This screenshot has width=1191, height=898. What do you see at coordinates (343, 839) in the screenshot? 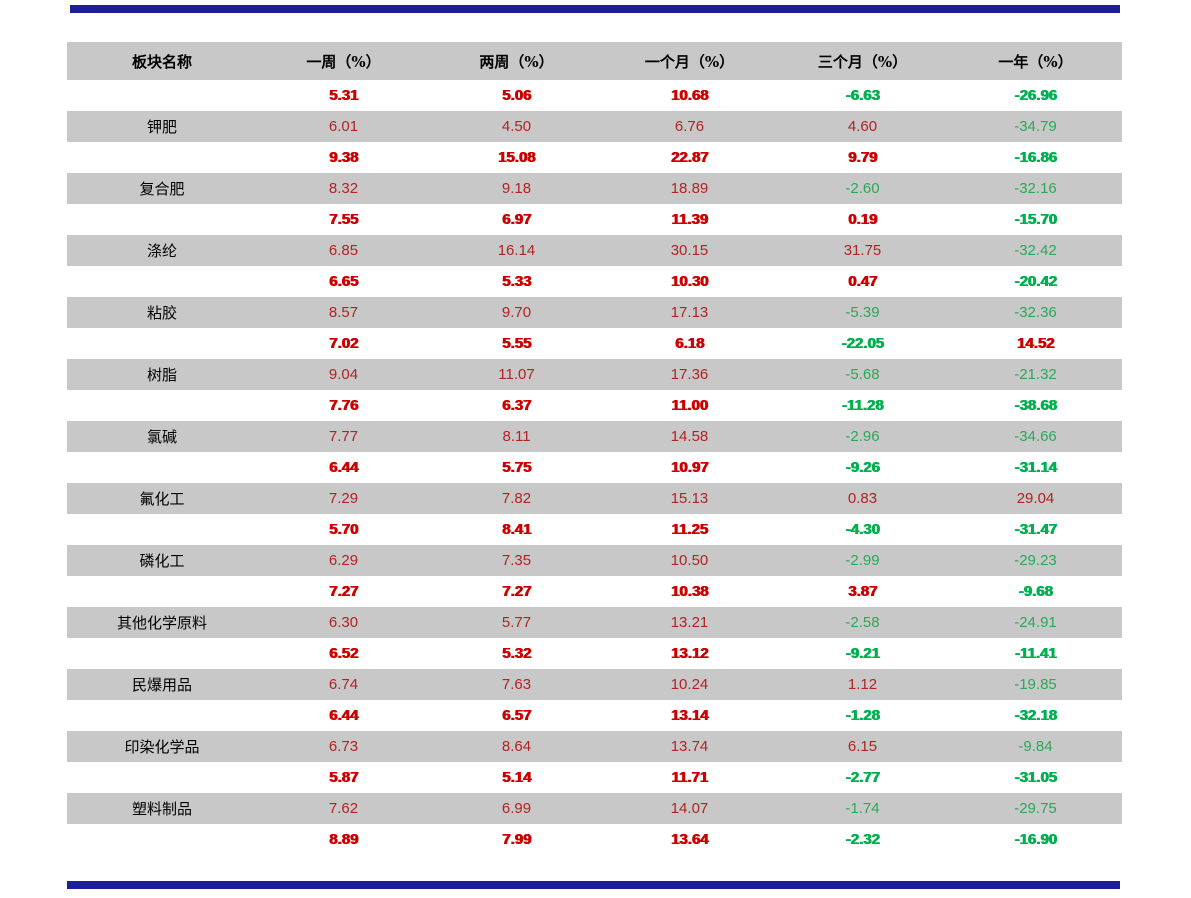
I see `value-cell: 8.89` at bounding box center [343, 839].